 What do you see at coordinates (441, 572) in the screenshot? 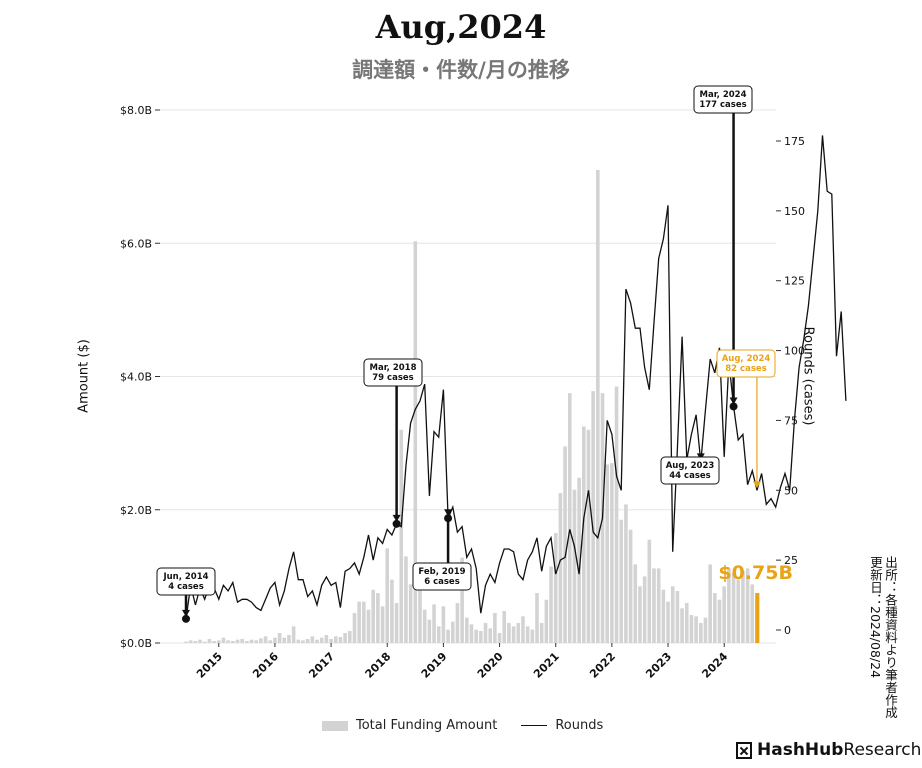
I see `annotation-label: Feb, 2019` at bounding box center [441, 572].